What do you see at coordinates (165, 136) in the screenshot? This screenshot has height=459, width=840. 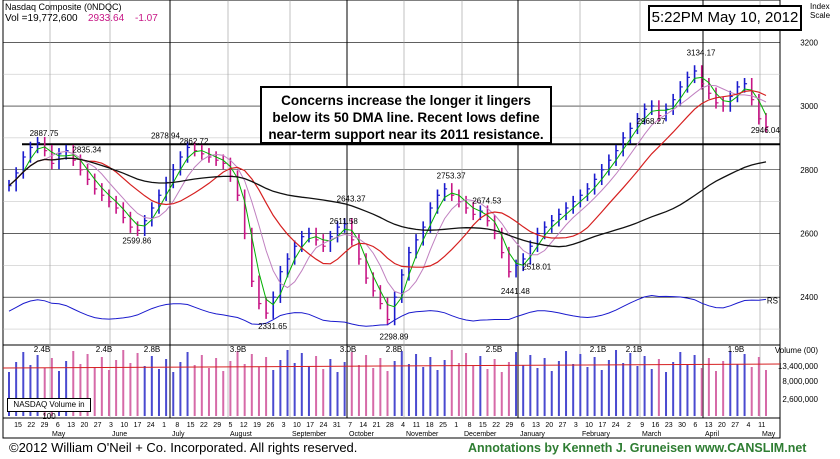 I see `price-label: 2878.94` at bounding box center [165, 136].